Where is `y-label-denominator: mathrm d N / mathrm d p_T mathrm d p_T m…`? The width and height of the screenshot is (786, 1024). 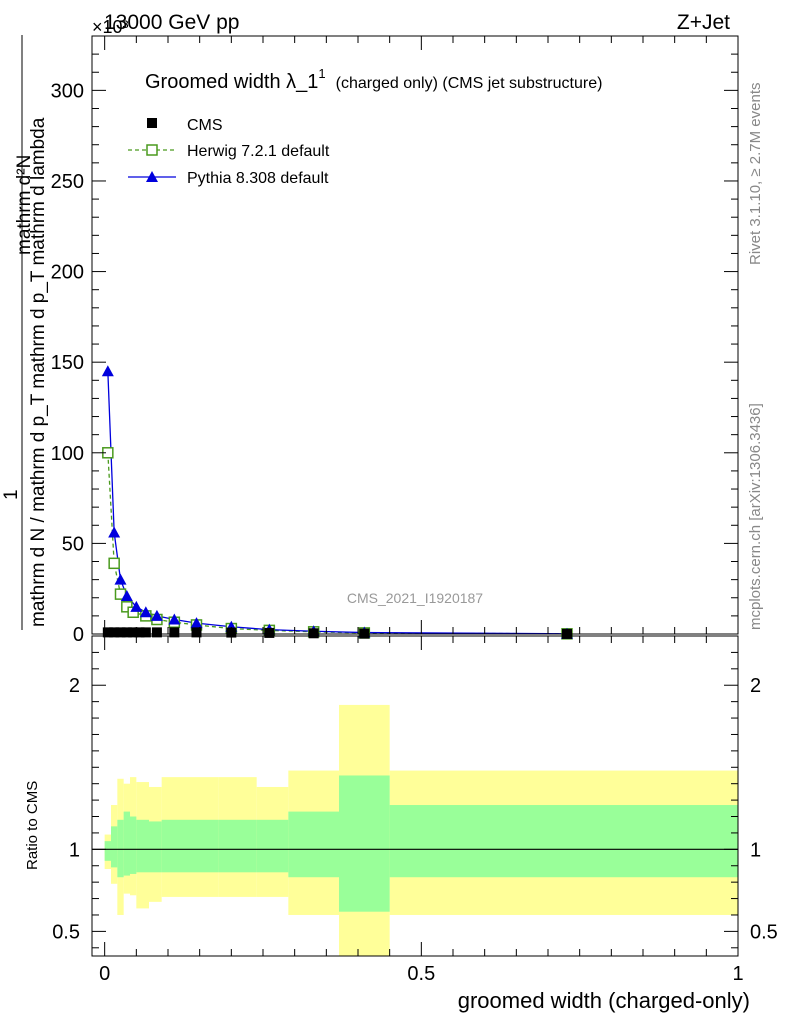
y-label-denominator: mathrm d N / mathrm d p_T mathrm d p_T m… is located at coordinates (38, 372).